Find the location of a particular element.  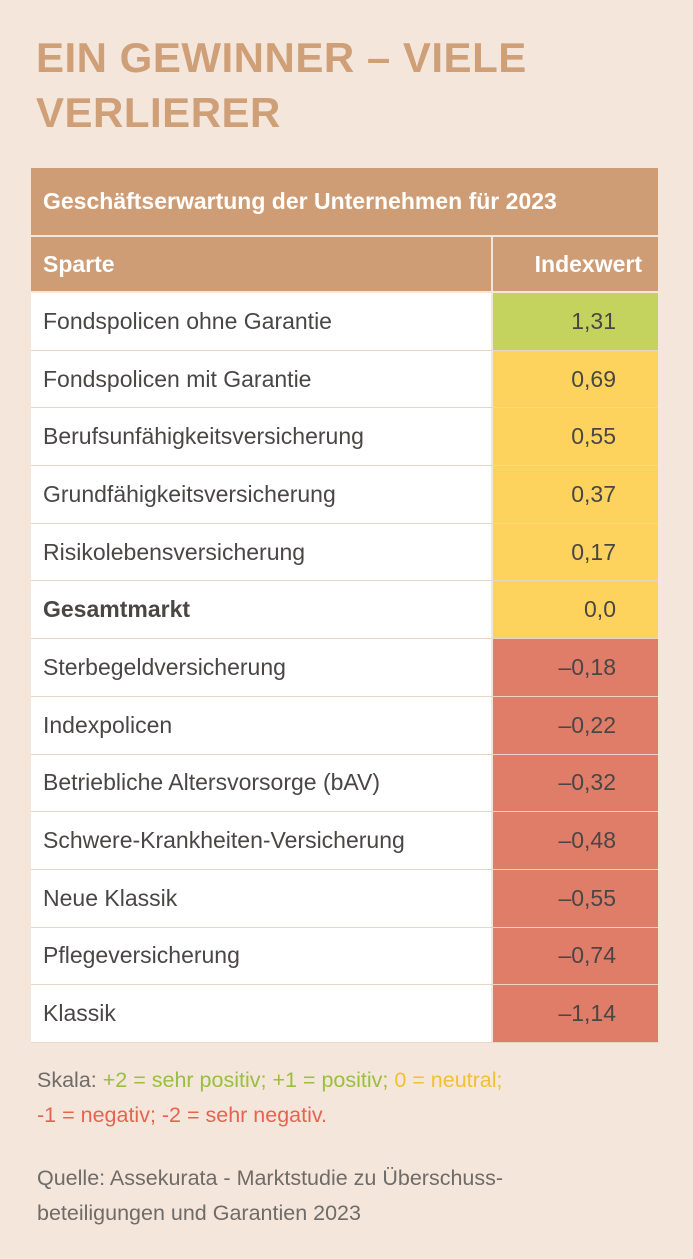

row-label: Neue Klassik is located at coordinates (262, 898).